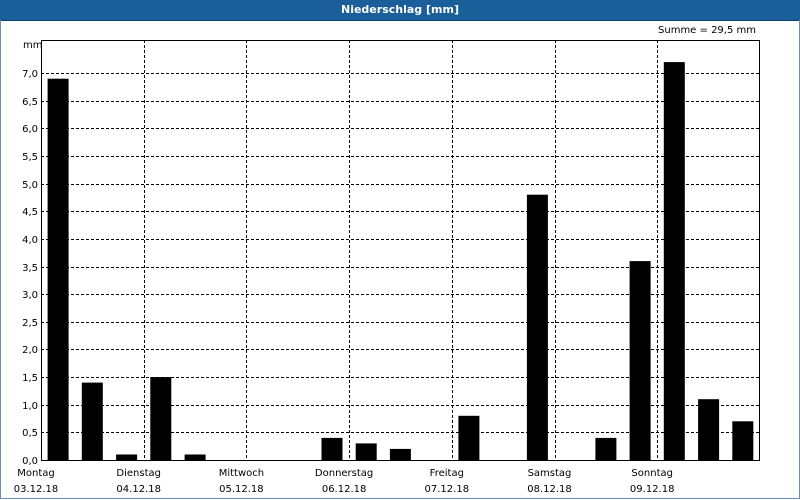 The image size is (800, 500). What do you see at coordinates (447, 489) in the screenshot?
I see `x-tick-date: 07.12.18` at bounding box center [447, 489].